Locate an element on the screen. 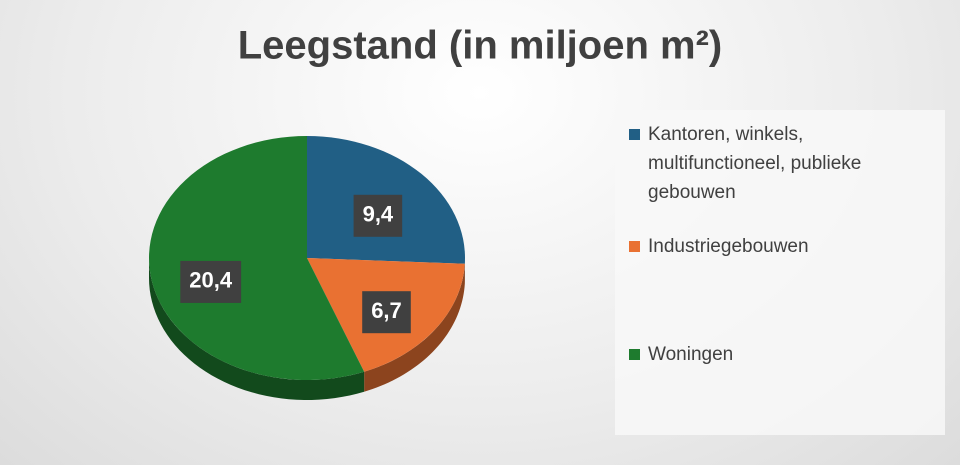 This screenshot has width=960, height=465. data-label-group: 20,4 is located at coordinates (211, 281).